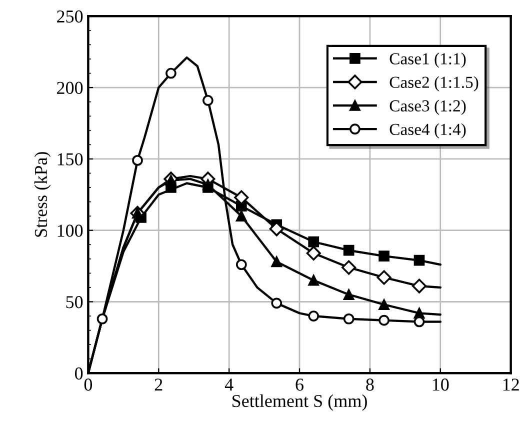 The image size is (525, 425). What do you see at coordinates (434, 84) in the screenshot?
I see `legend-label: Case2 (1:1.5)` at bounding box center [434, 84].